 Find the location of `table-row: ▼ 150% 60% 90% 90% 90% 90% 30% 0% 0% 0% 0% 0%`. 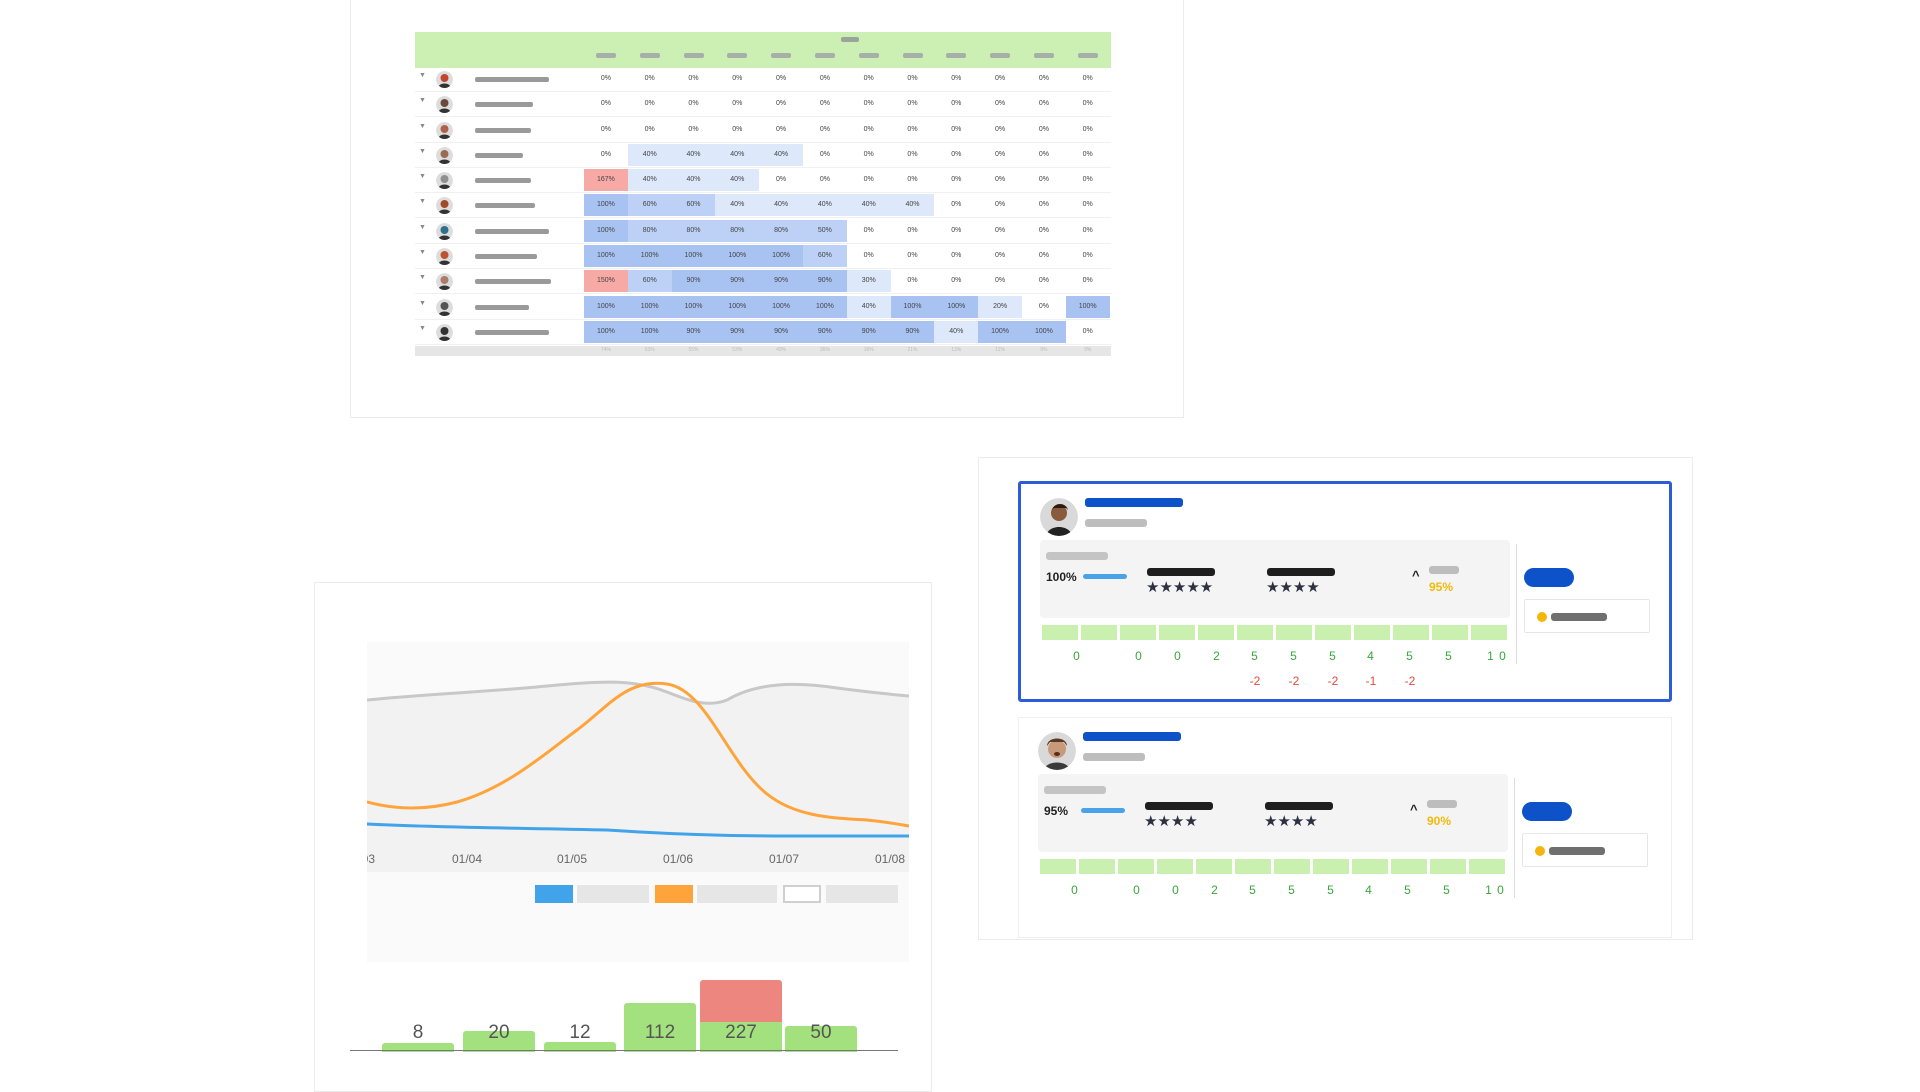

table-row: ▼ 150% 60% 90% 90% 90% 90% 30% 0% 0% 0% 0% 0% is located at coordinates (763, 282).